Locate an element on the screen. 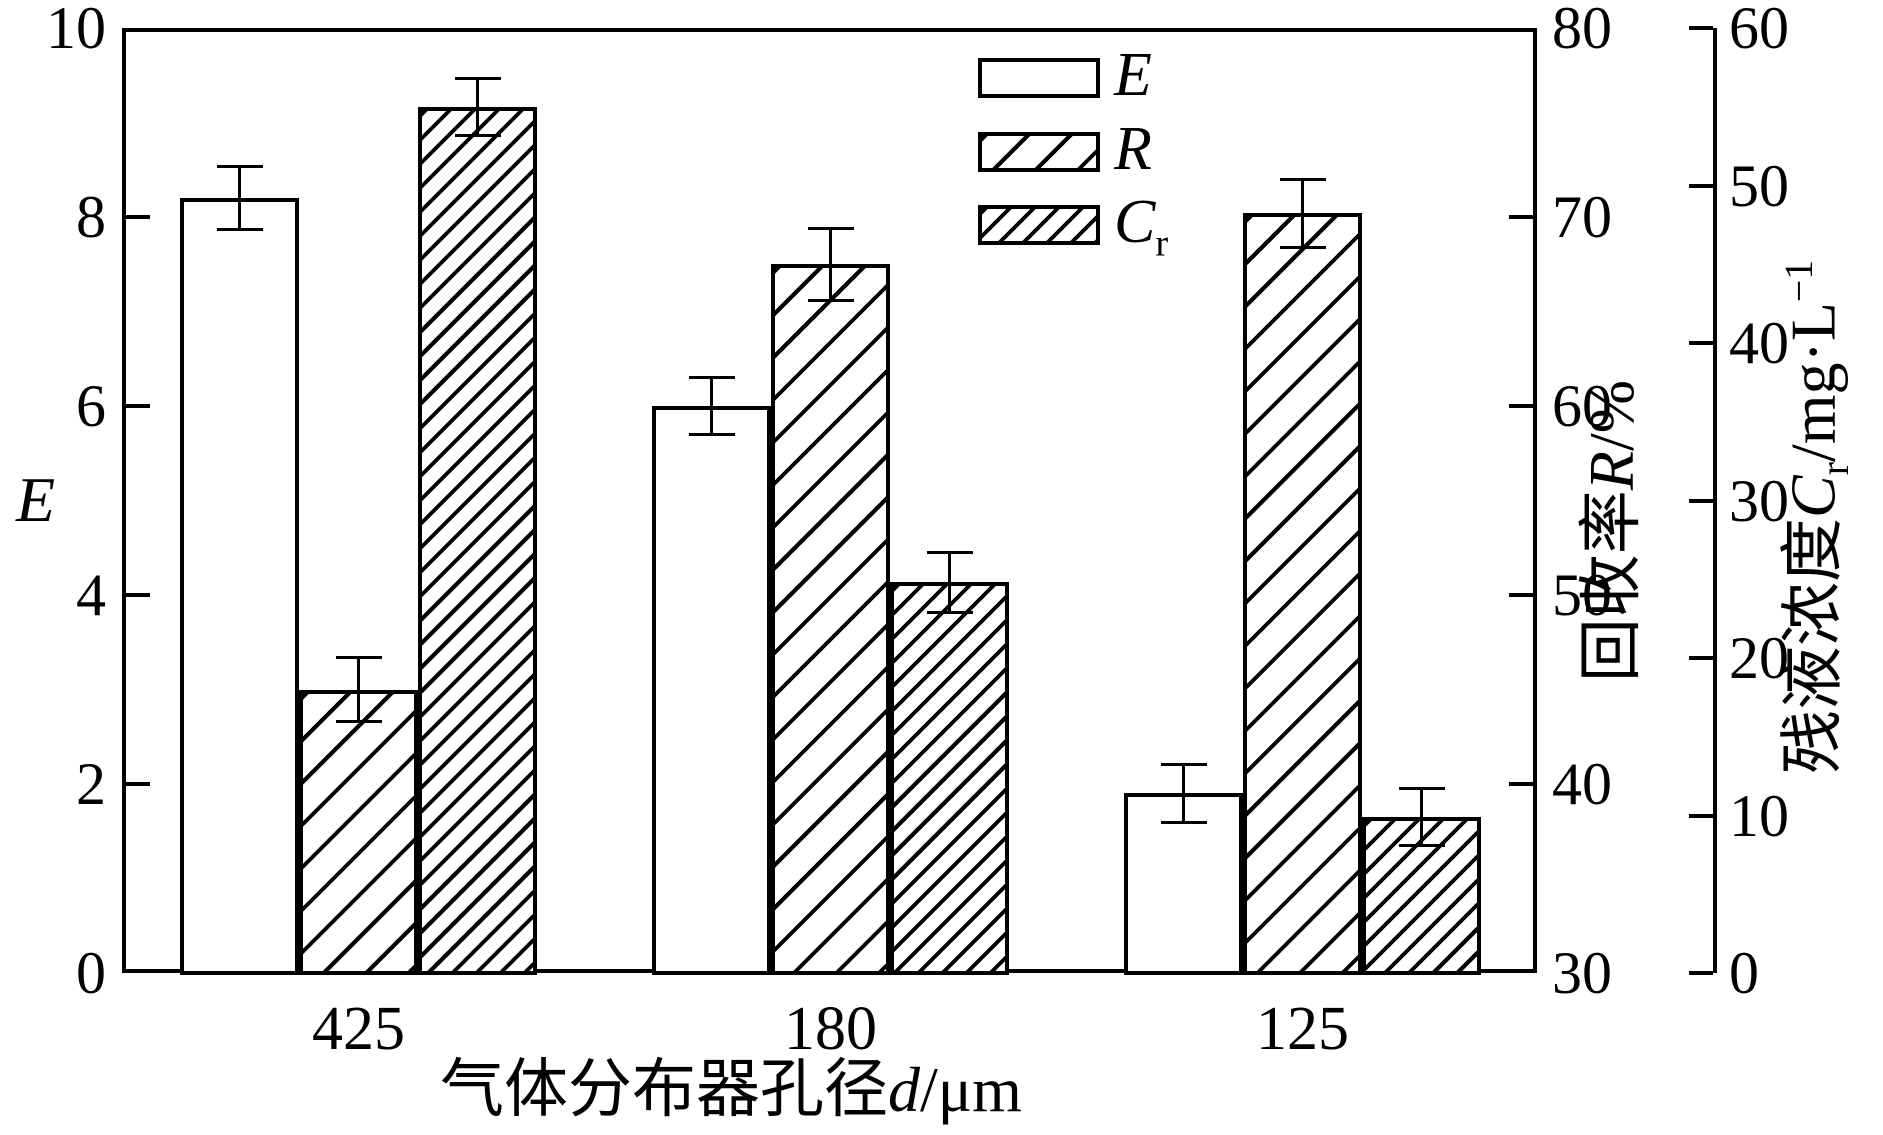  legend-item-e: E is located at coordinates (1138, 75).